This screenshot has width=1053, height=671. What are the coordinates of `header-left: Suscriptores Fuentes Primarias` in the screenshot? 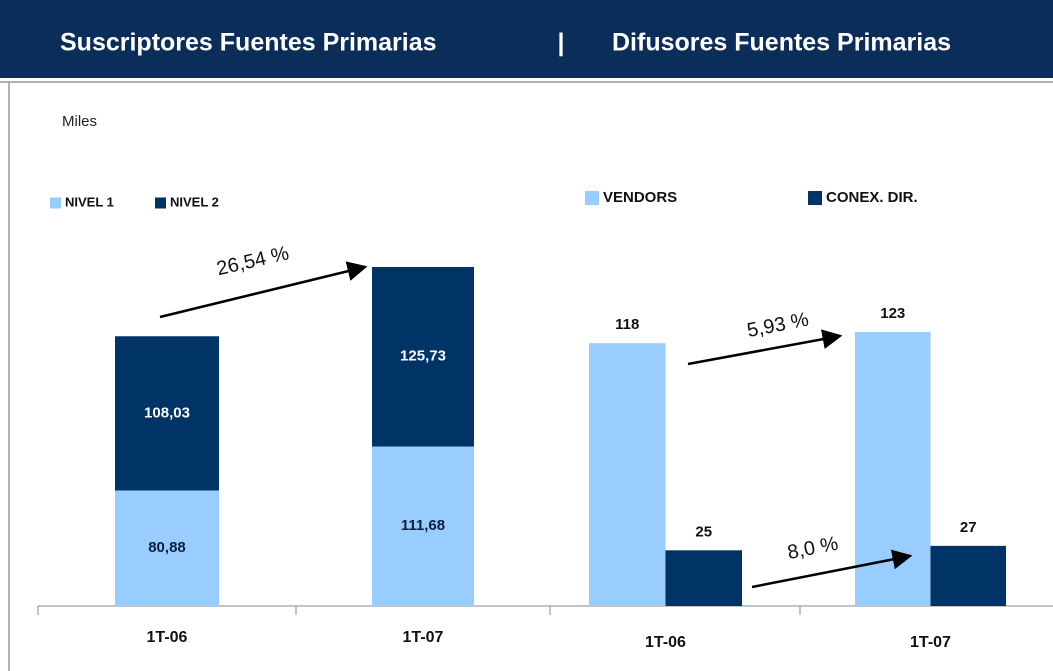 It's located at (248, 43).